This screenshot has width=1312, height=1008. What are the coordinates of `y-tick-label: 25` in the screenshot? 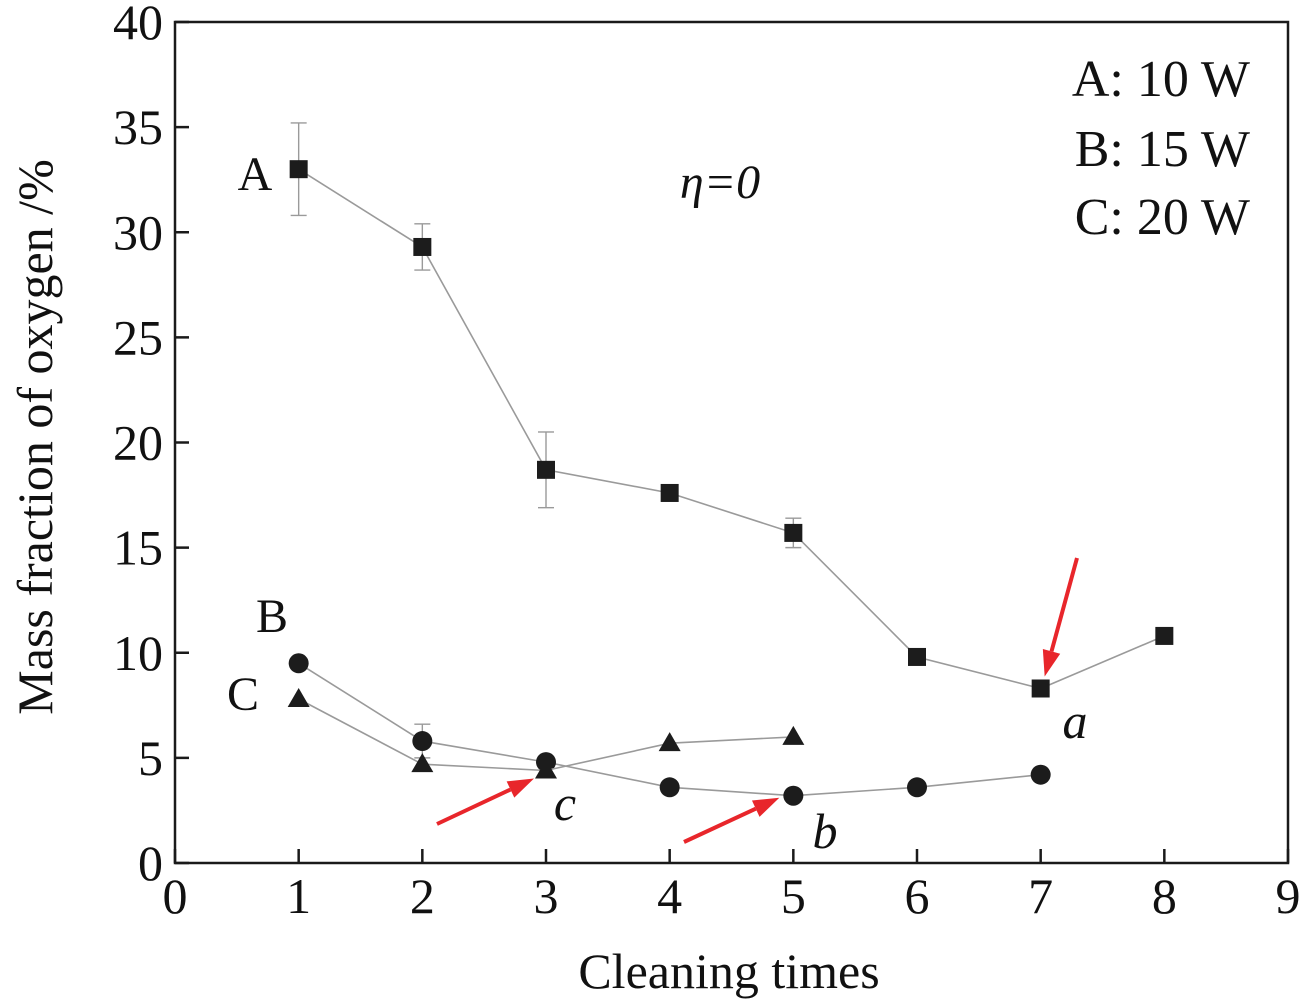 It's located at (138, 337).